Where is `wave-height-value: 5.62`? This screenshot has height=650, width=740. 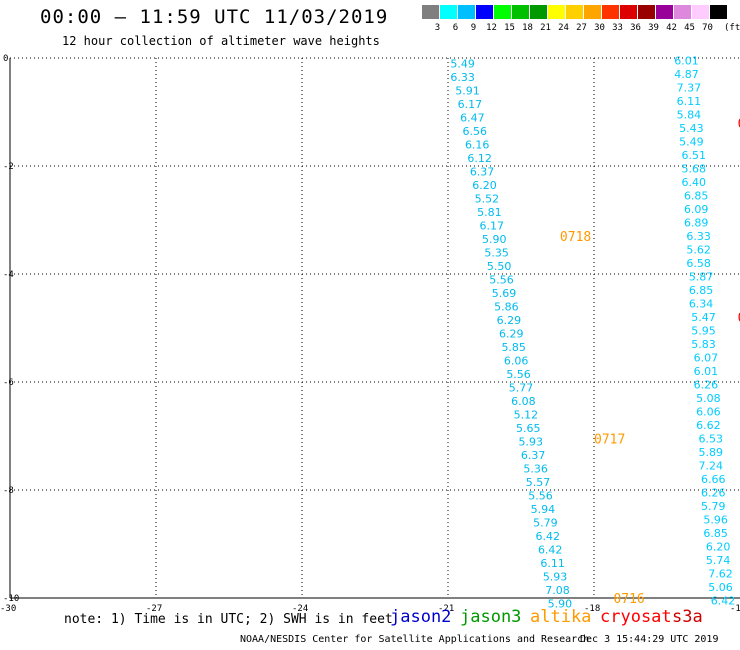 wave-height-value: 5.62 is located at coordinates (698, 250).